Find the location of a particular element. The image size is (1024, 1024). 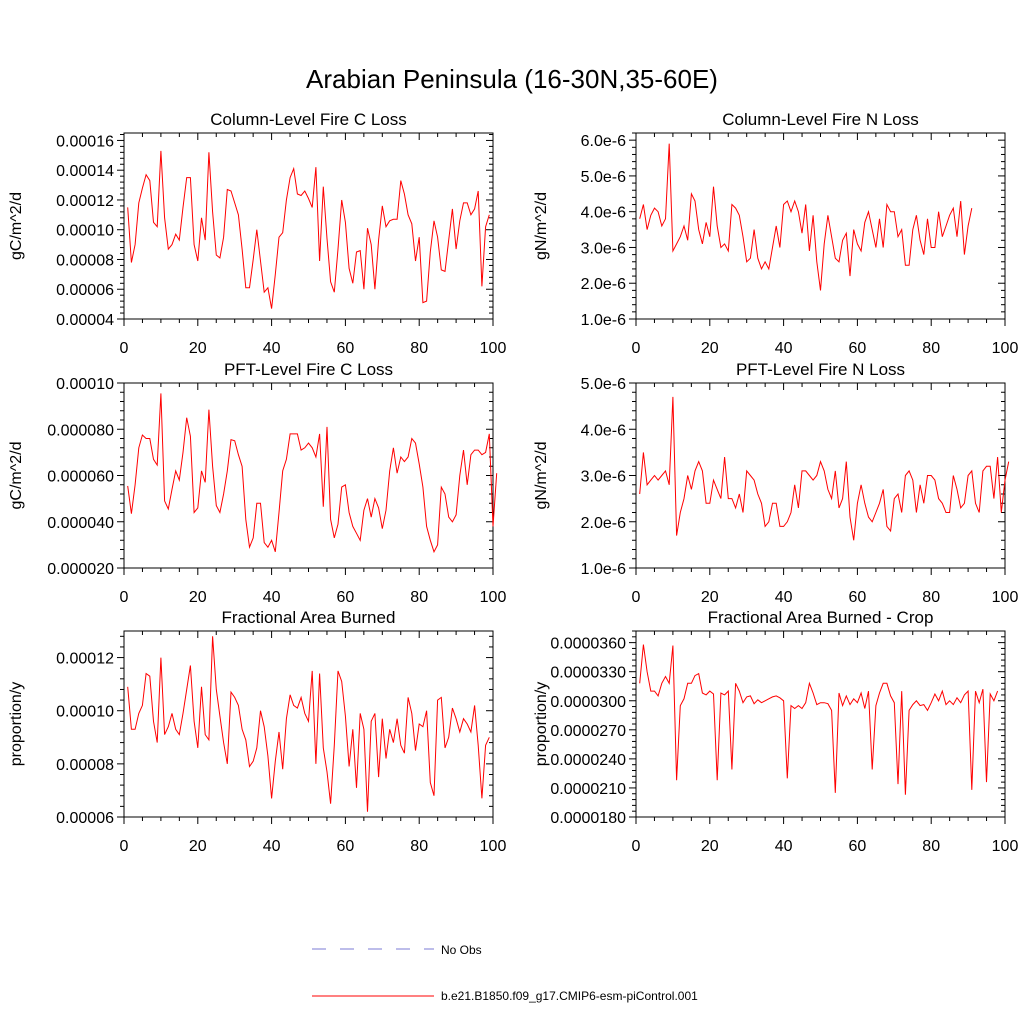

panel-title: Fractional Area Burned is located at coordinates (309, 617).